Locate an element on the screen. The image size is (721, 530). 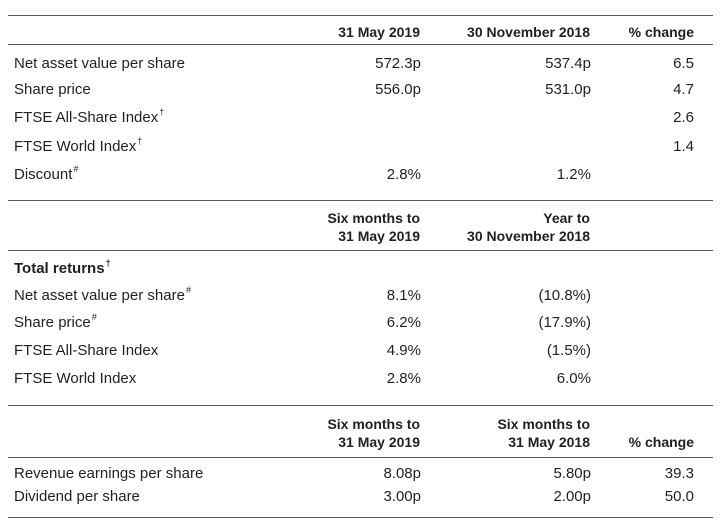
row-label-text: Discount is located at coordinates (43, 174).